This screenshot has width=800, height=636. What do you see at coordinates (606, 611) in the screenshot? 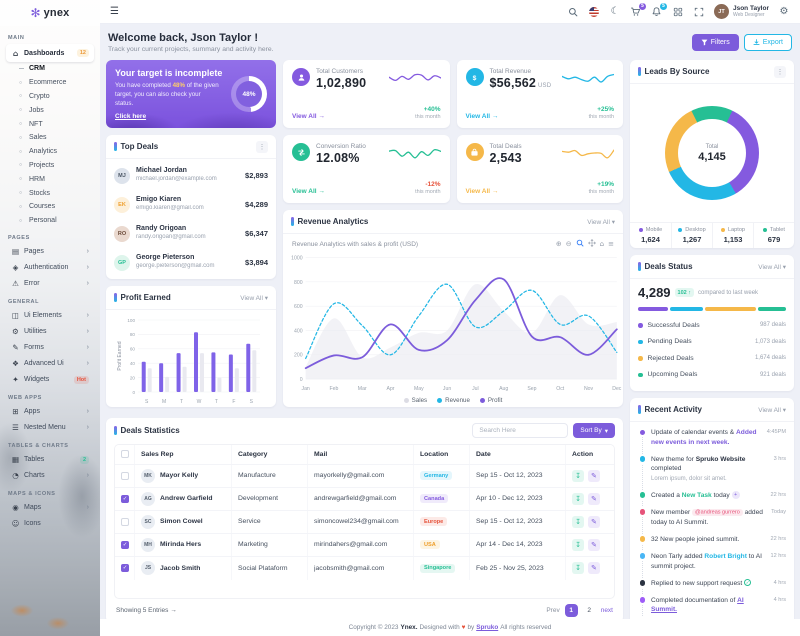
I see `pagination-next: next` at bounding box center [606, 611].